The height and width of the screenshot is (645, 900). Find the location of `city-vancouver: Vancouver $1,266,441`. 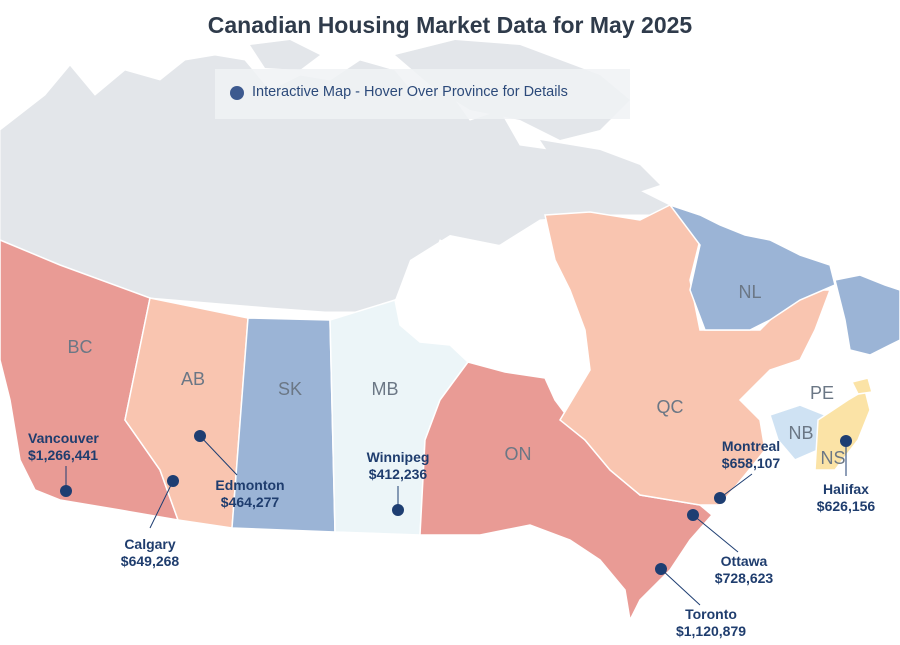

city-vancouver: Vancouver $1,266,441 is located at coordinates (63, 463).